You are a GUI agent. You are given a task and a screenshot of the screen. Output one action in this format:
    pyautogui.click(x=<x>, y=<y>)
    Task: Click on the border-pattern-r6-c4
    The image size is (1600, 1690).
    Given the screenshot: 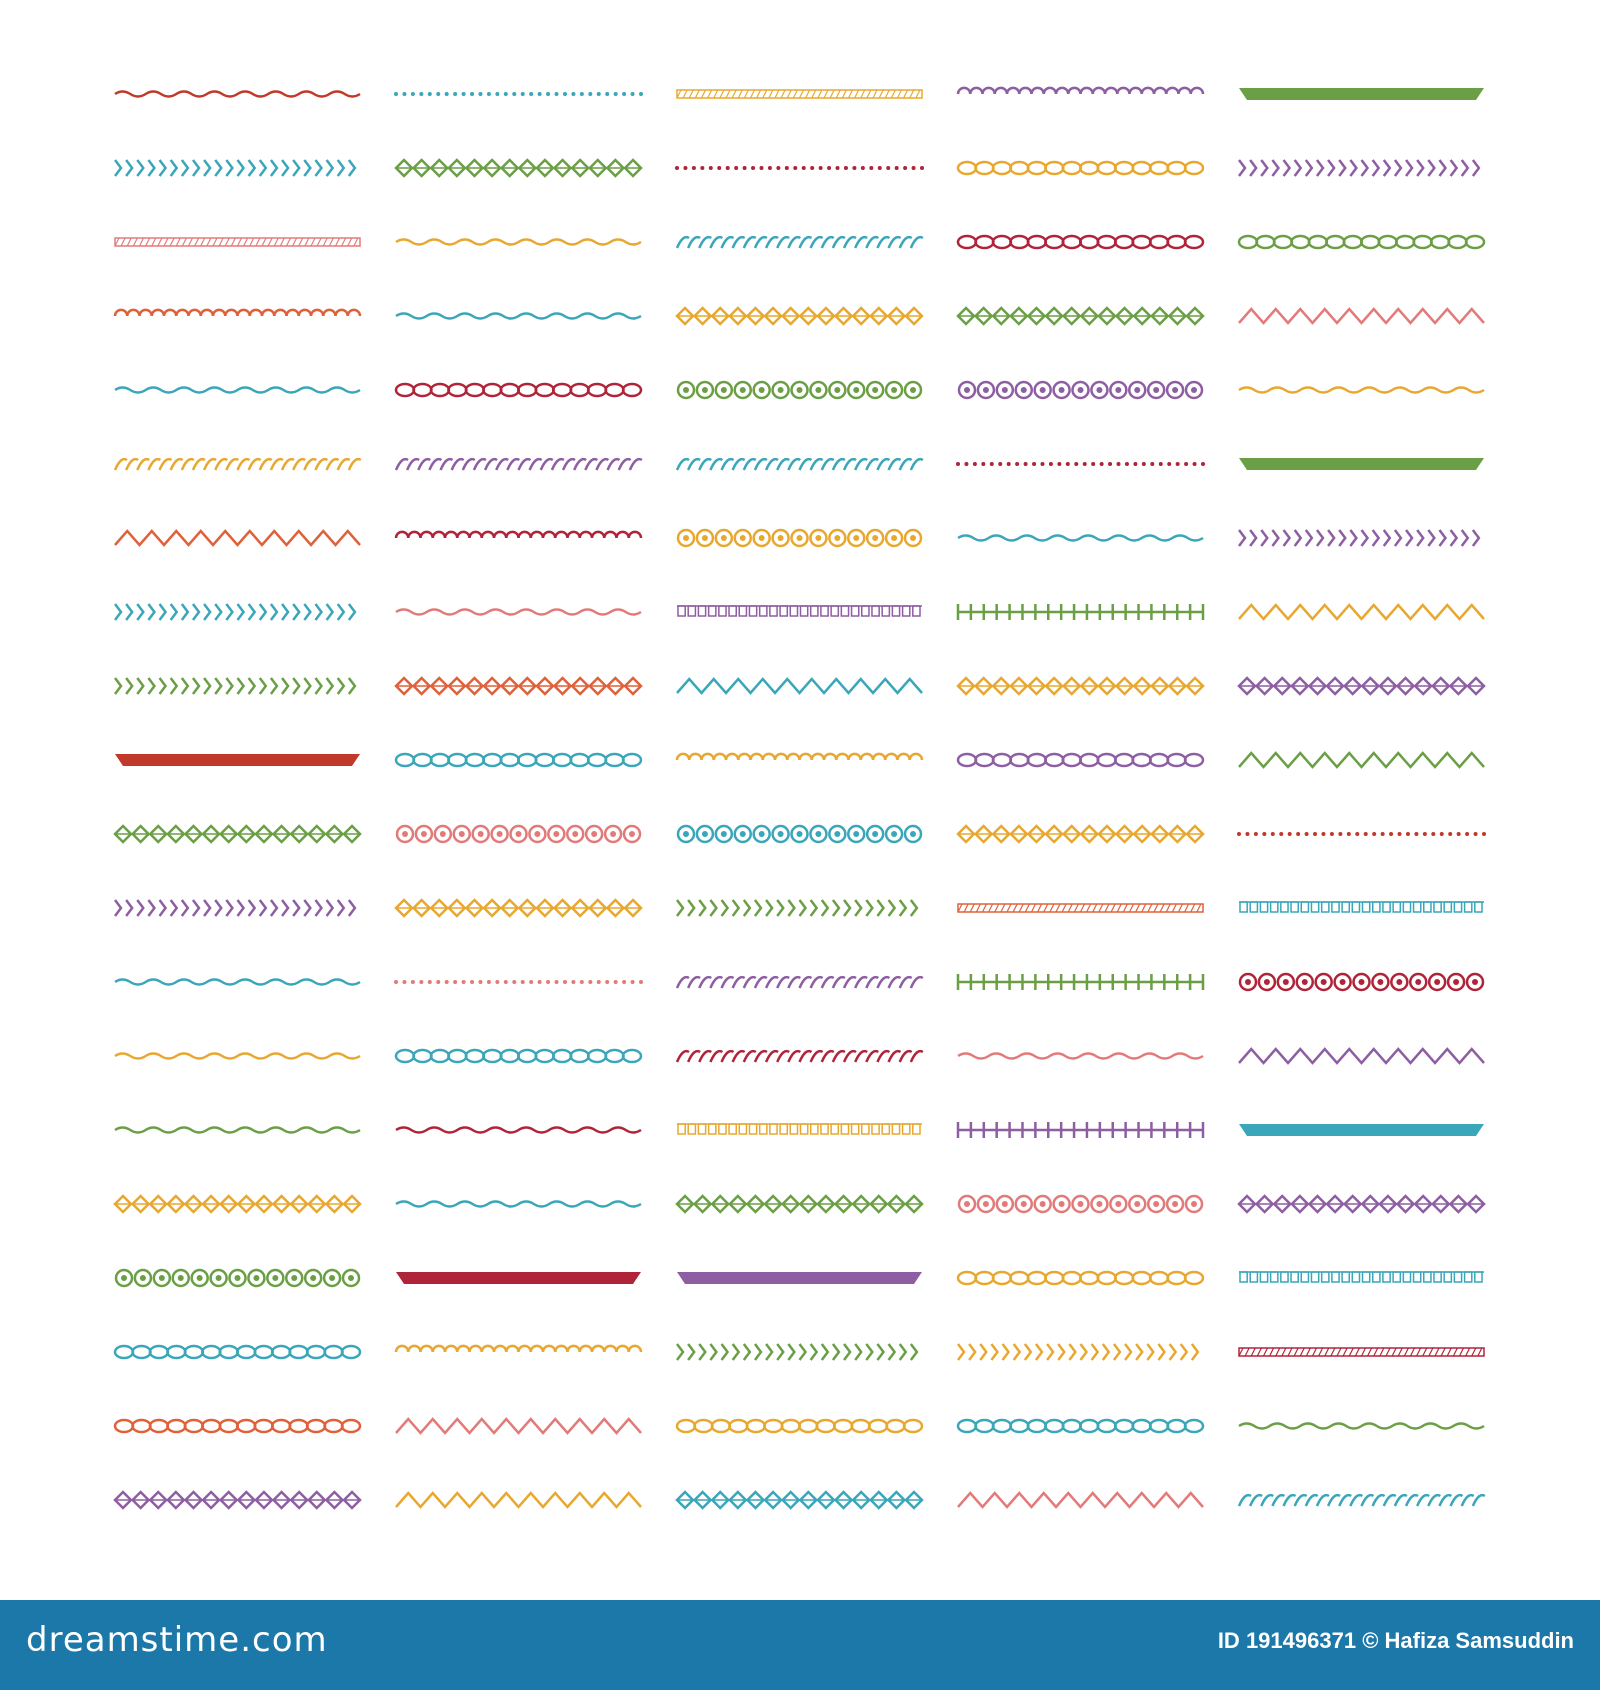 What is the action you would take?
    pyautogui.click(x=1080, y=464)
    